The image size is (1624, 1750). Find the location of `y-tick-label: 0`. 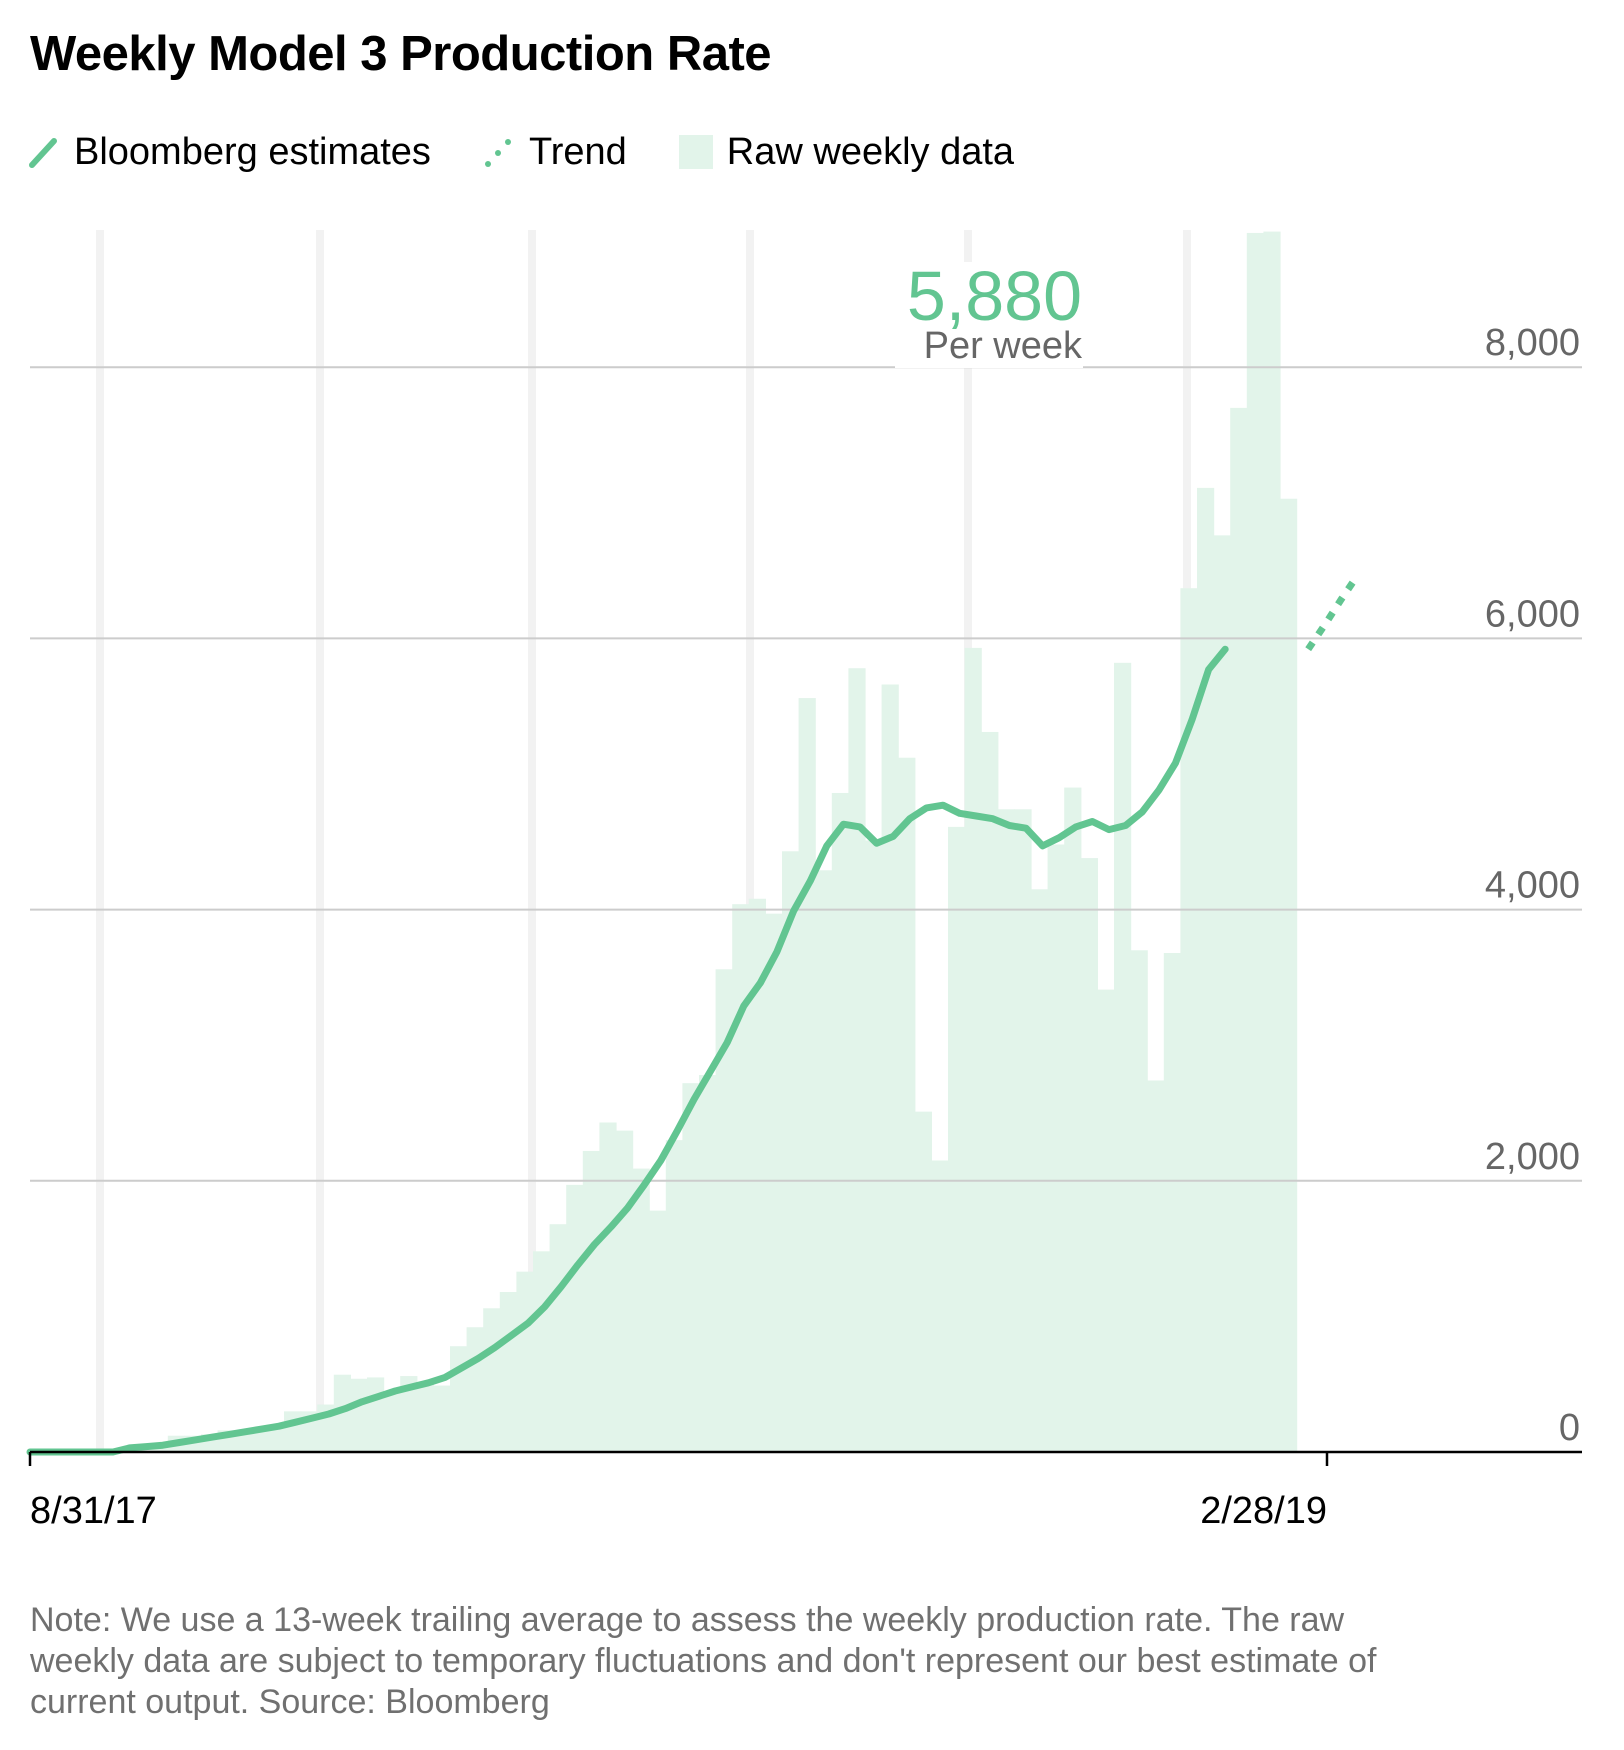

y-tick-label: 0 is located at coordinates (1569, 1428).